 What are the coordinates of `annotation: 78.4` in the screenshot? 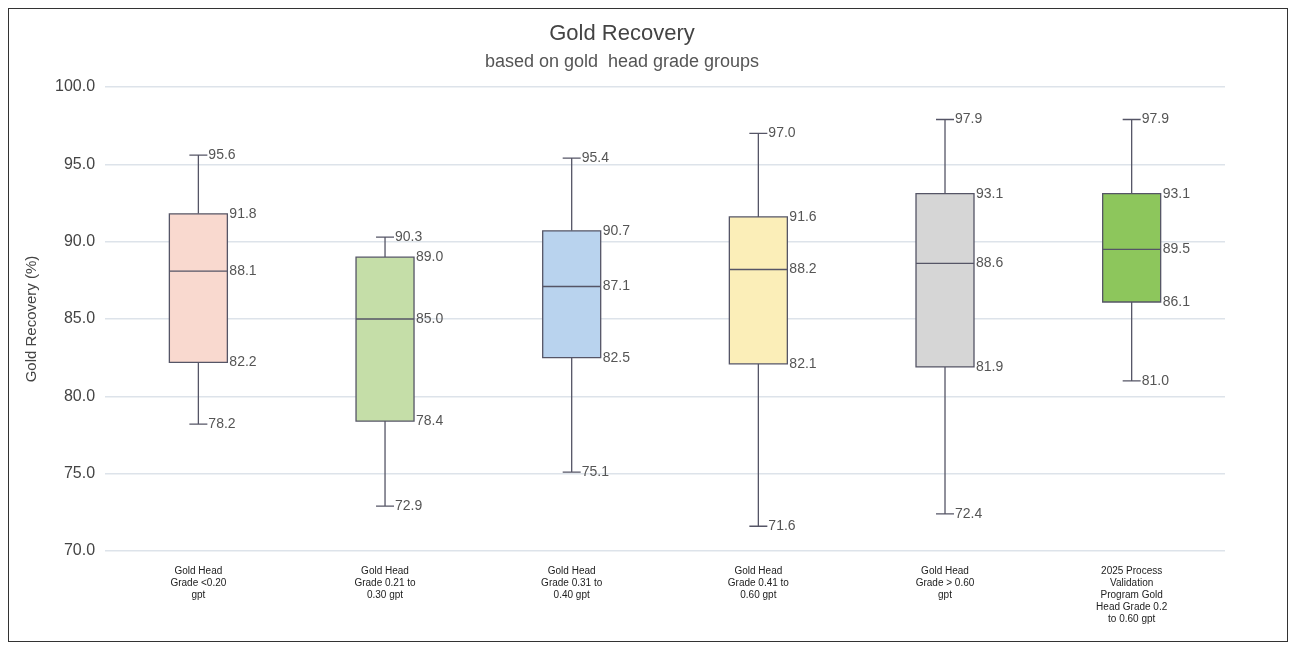 It's located at (430, 419).